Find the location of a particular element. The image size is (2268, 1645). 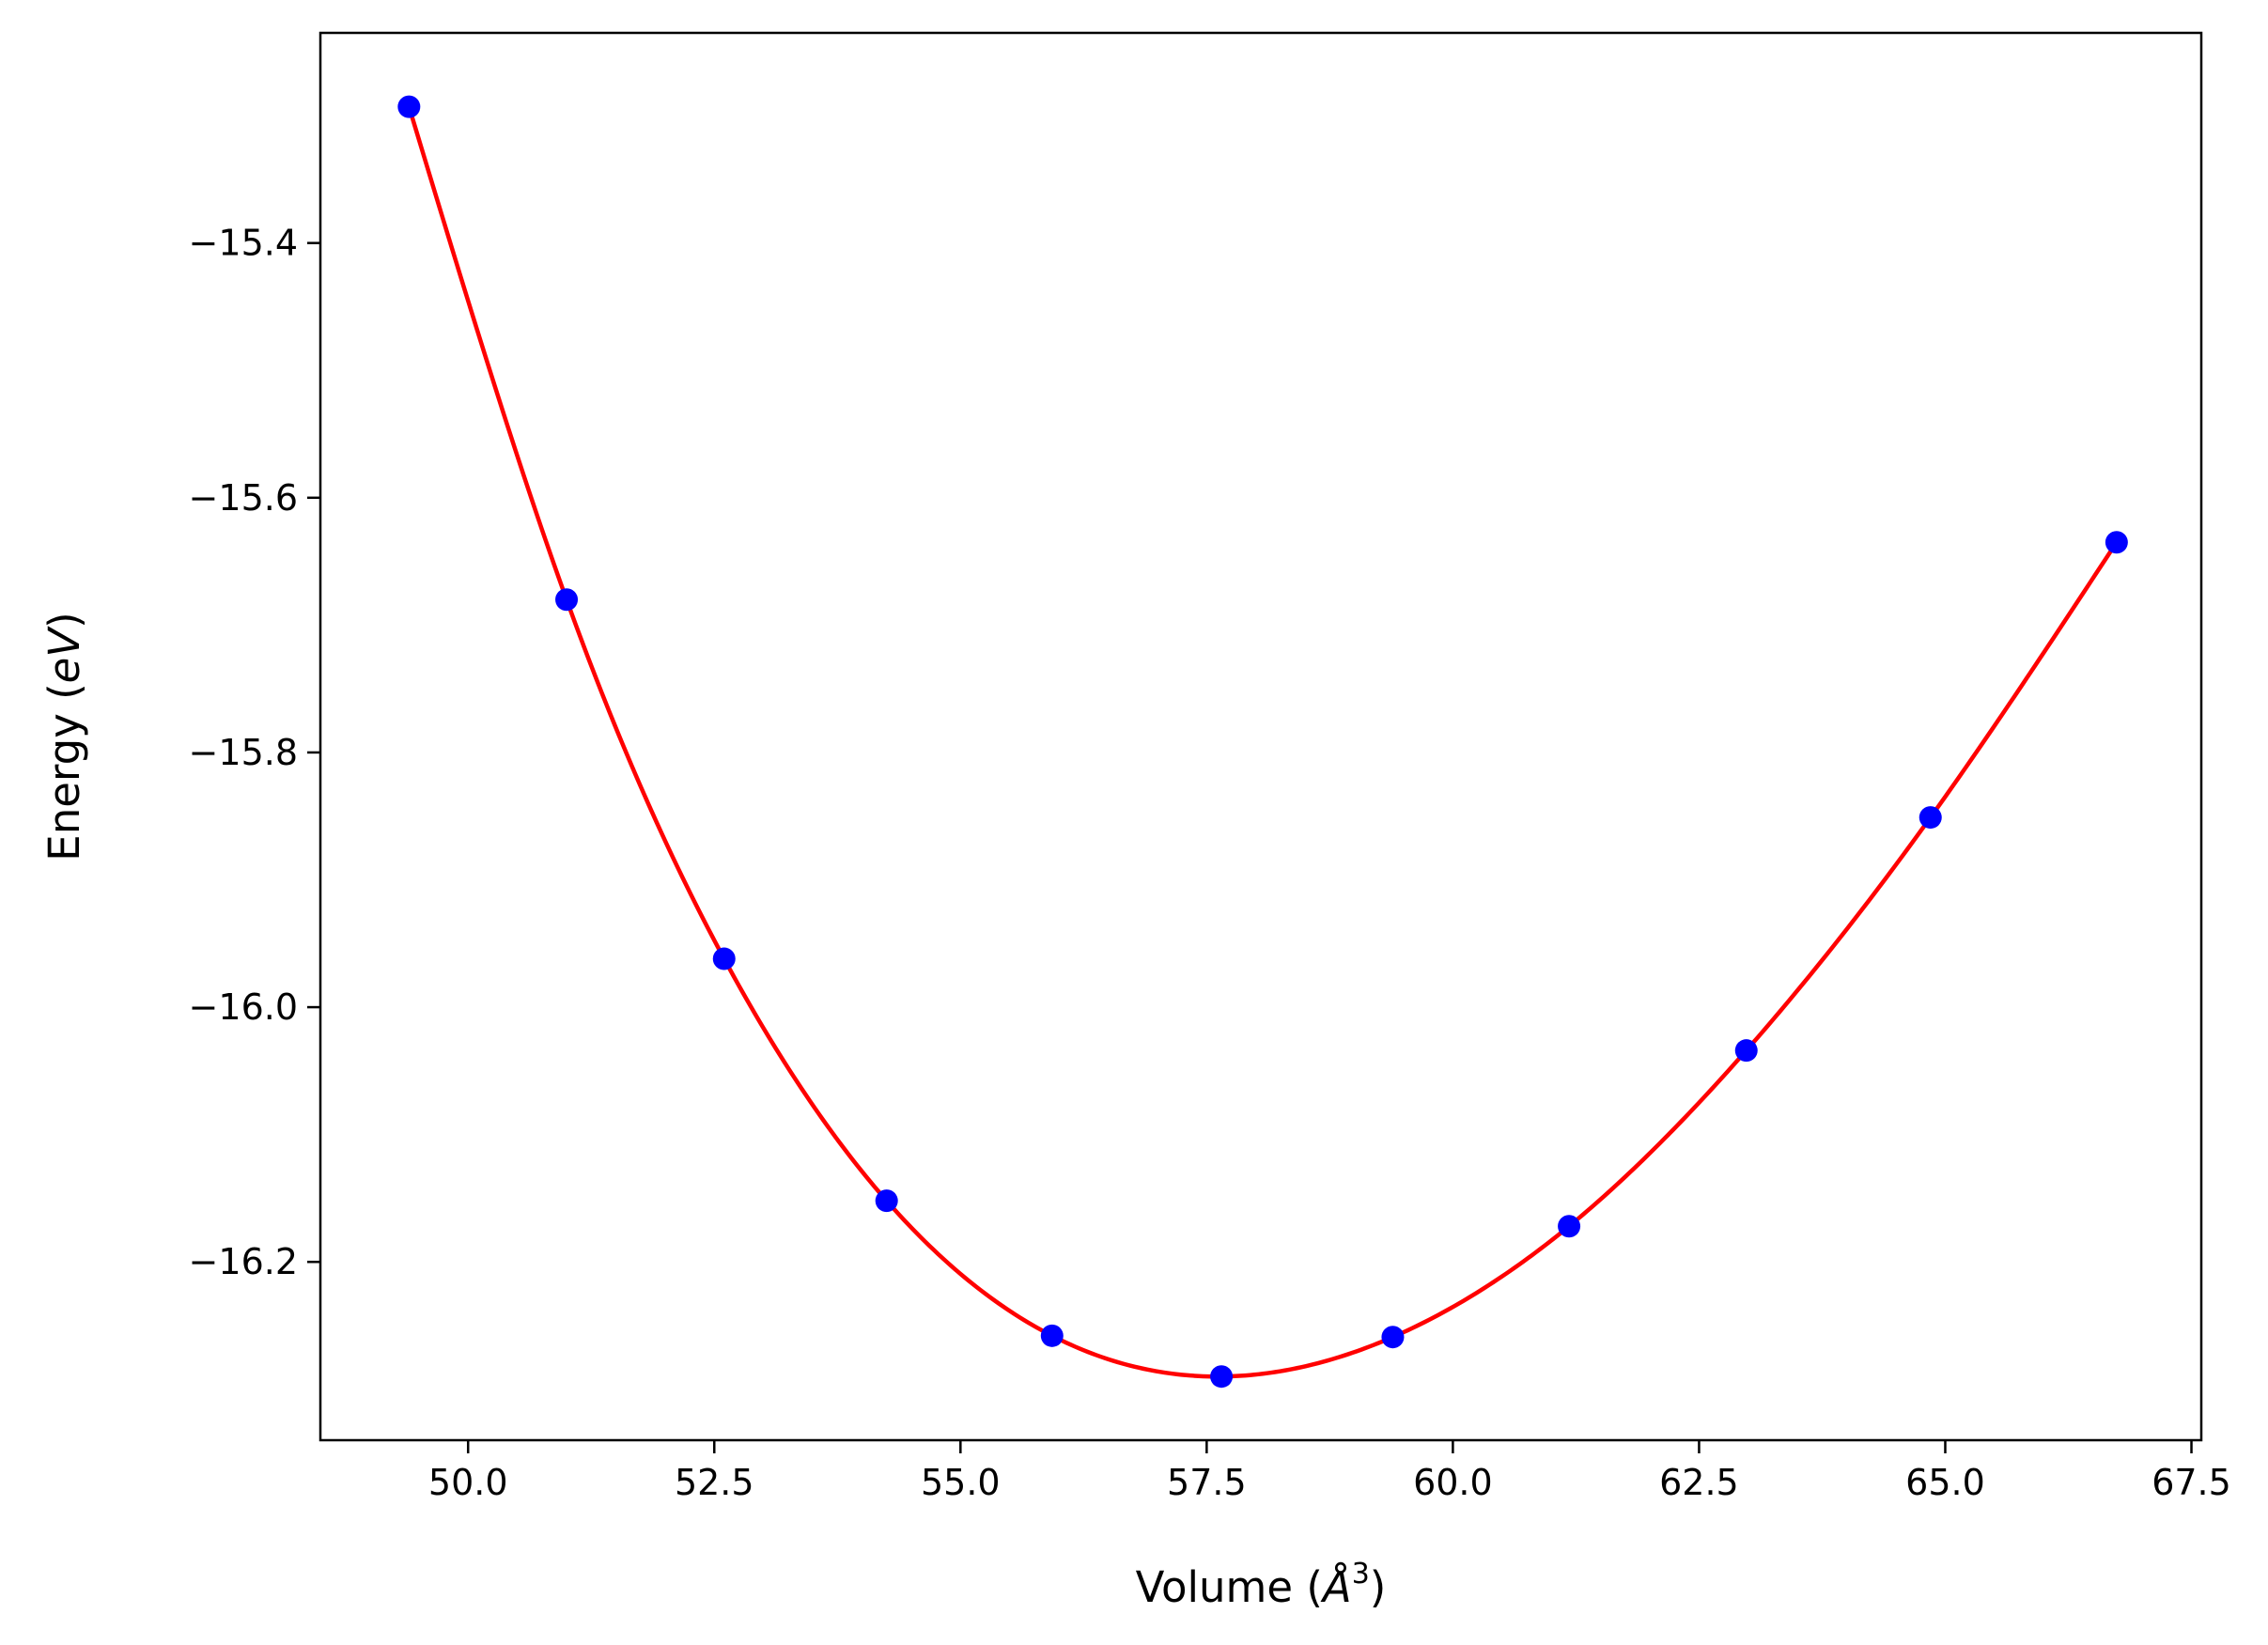

y-tick-label: −16.0 is located at coordinates (243, 1007).